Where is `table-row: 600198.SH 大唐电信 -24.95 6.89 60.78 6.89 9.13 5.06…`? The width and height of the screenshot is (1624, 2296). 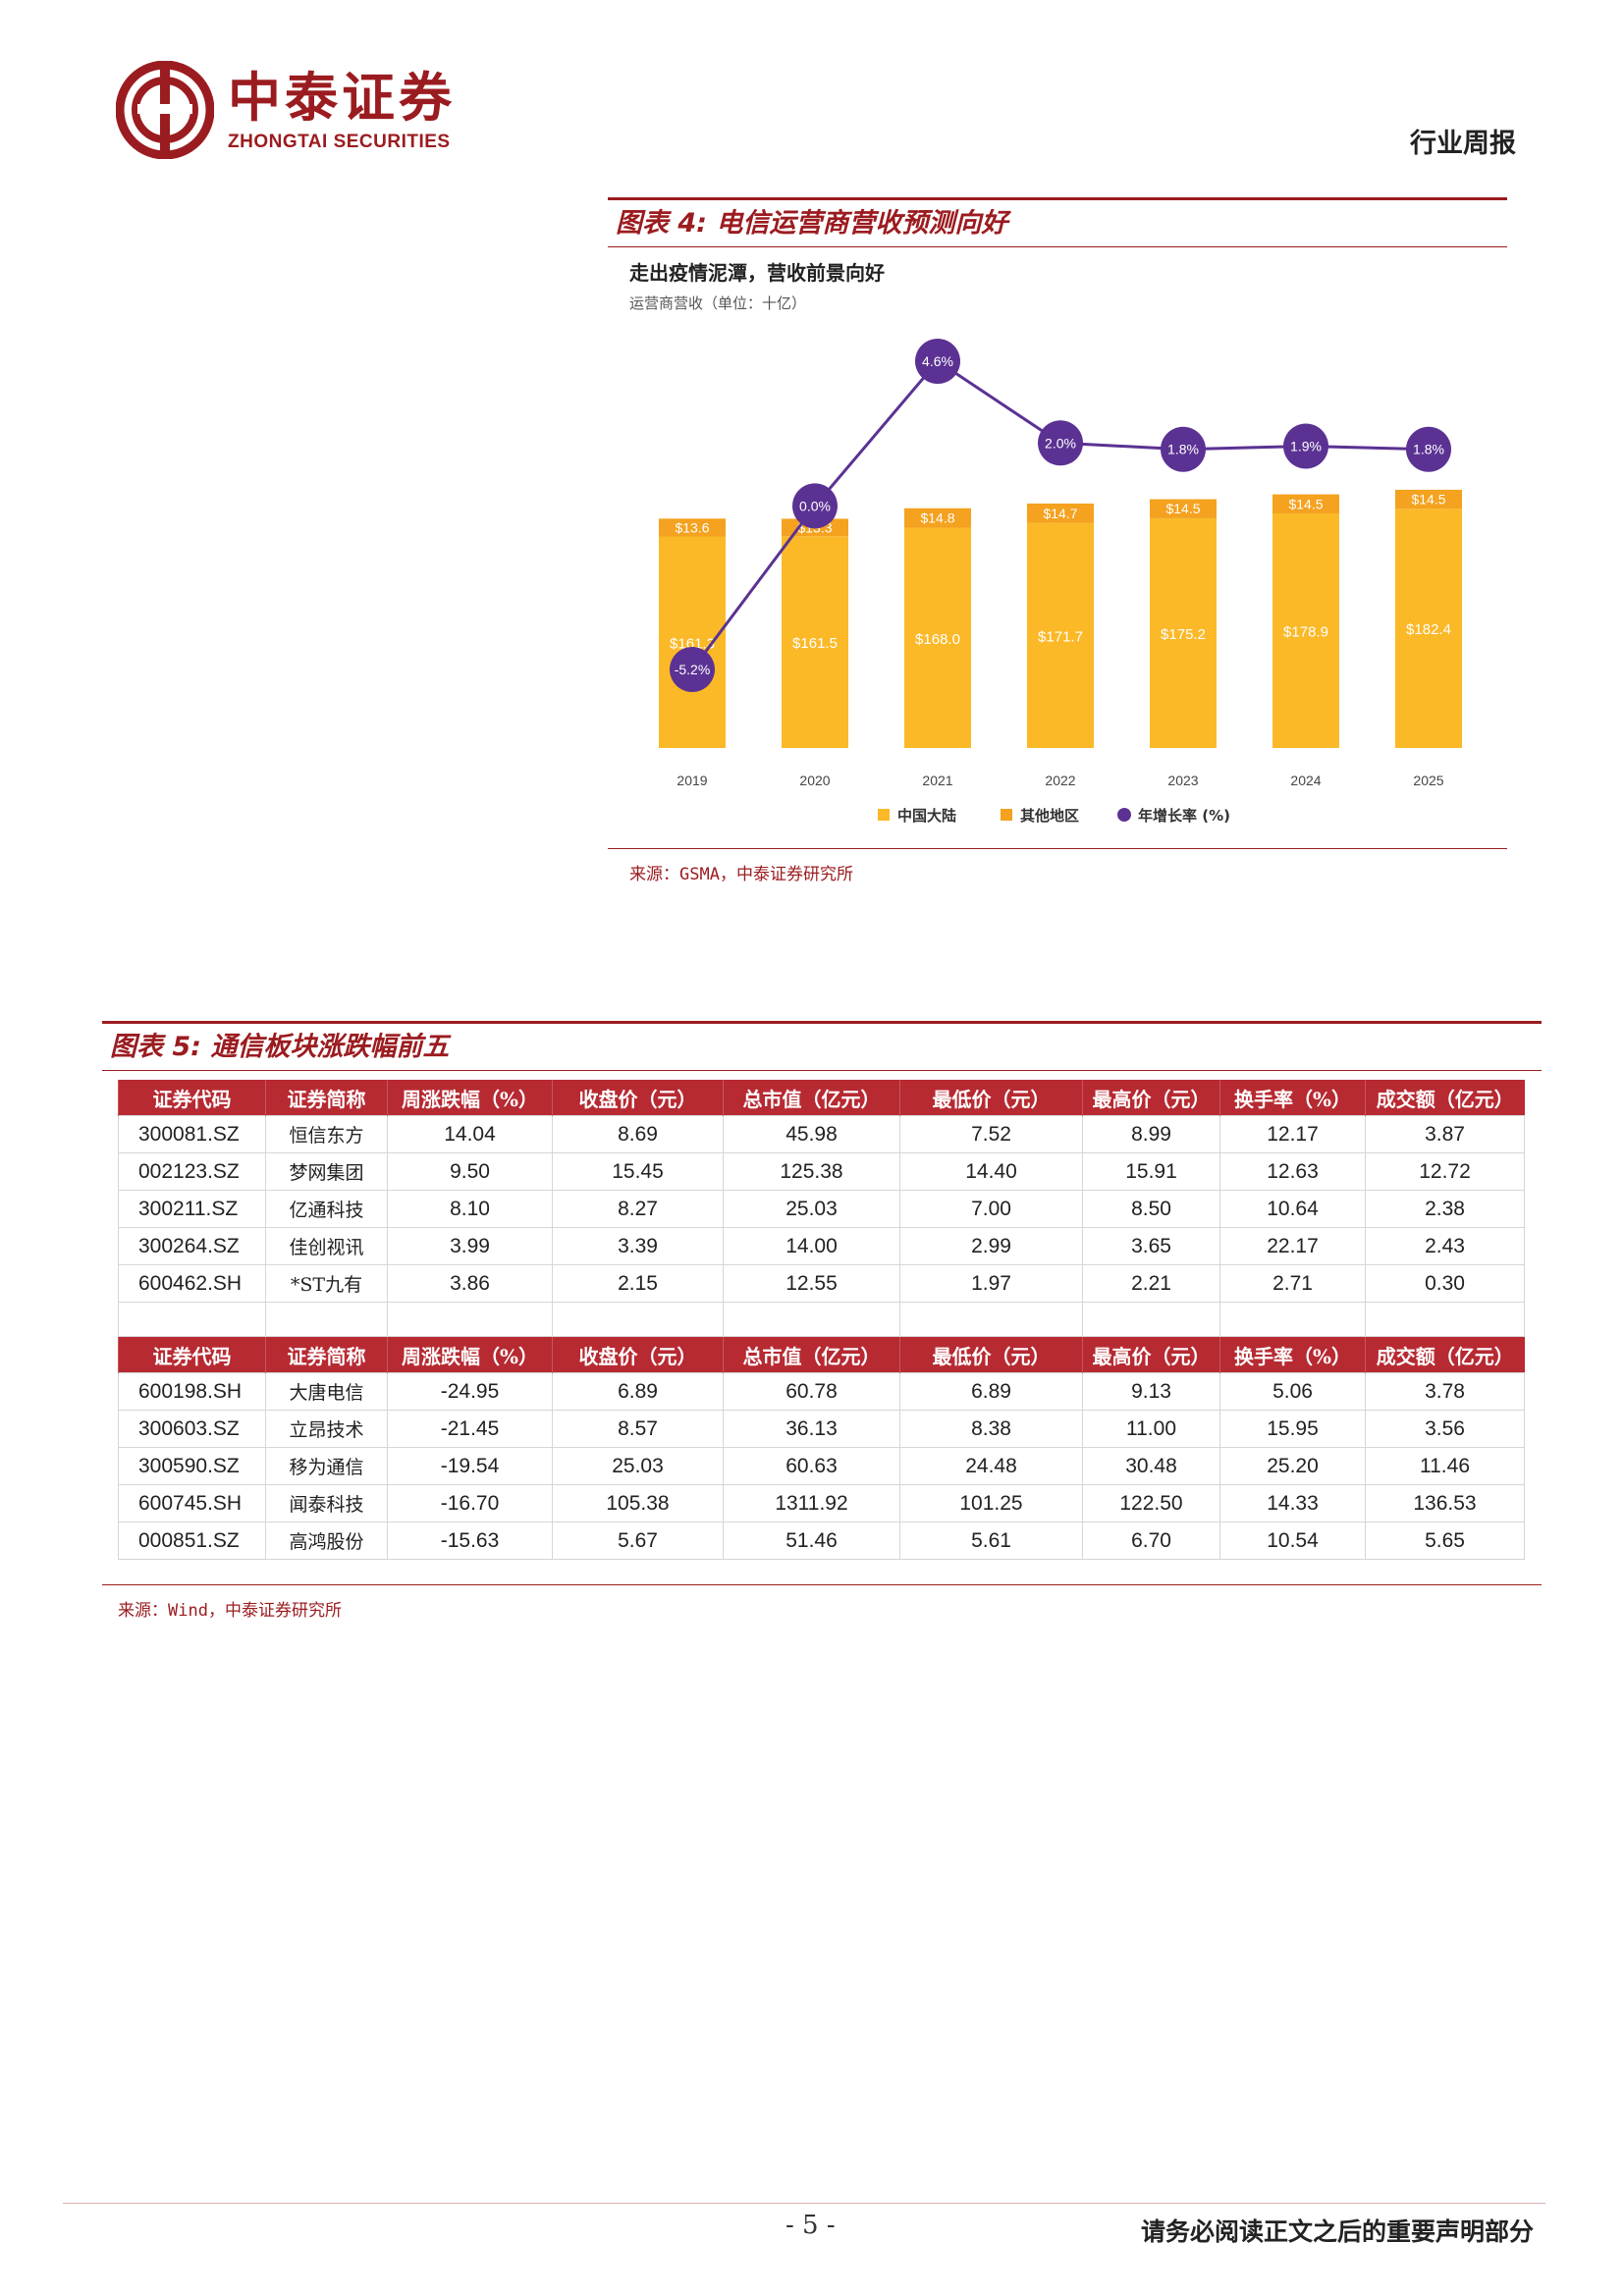
table-row: 600198.SH 大唐电信 -24.95 6.89 60.78 6.89 9.13 5.06… is located at coordinates (821, 1391).